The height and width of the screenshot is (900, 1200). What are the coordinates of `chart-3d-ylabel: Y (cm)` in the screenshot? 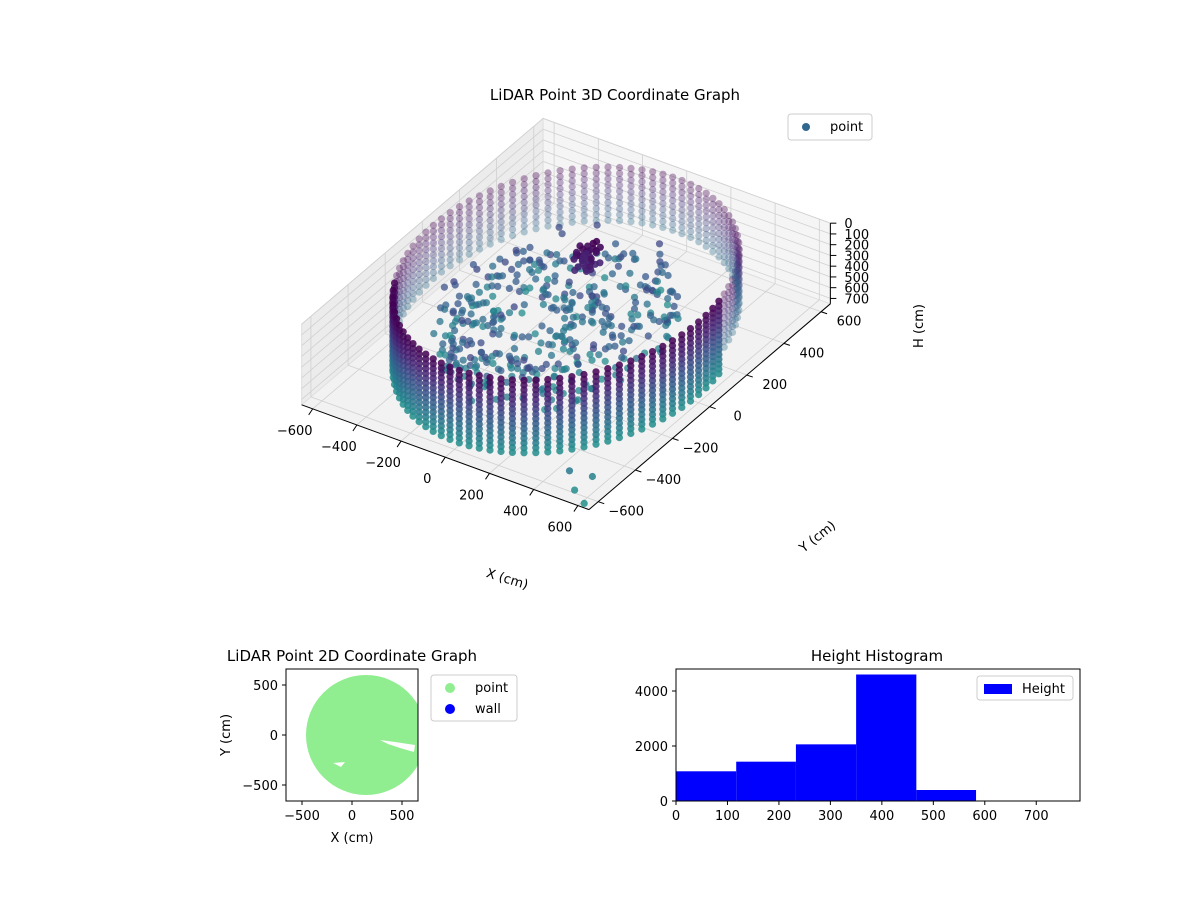 It's located at (817, 537).